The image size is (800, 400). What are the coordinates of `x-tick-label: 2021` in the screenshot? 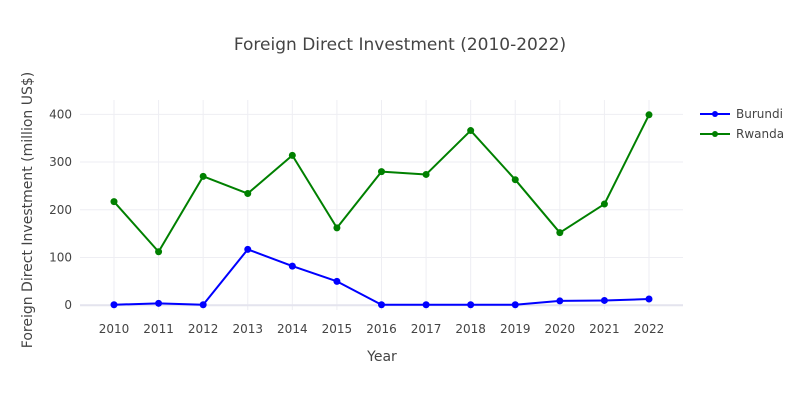 It's located at (604, 329).